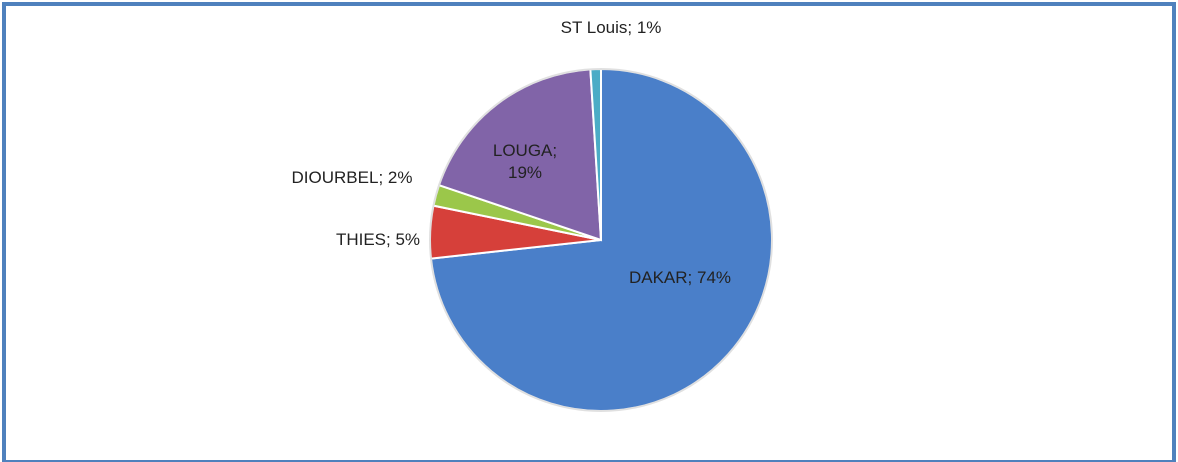 Image resolution: width=1178 pixels, height=462 pixels. Describe the element at coordinates (378, 239) in the screenshot. I see `data-label: THIES; 5%` at that location.